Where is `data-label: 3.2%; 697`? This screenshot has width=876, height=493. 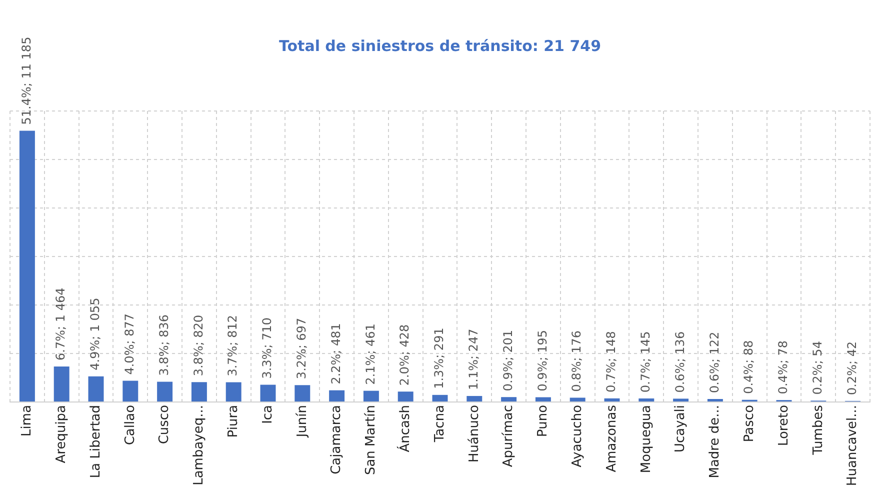
data-label: 3.2%; 697 is located at coordinates (301, 349).